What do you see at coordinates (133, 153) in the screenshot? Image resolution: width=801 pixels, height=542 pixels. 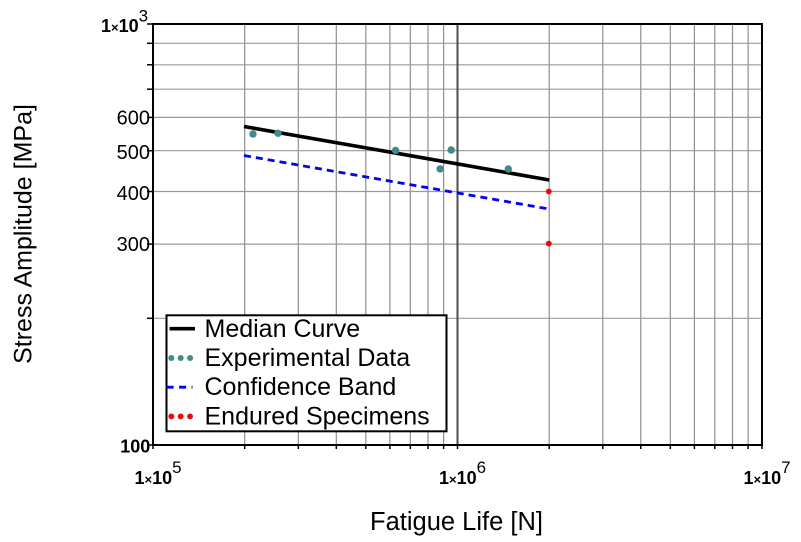 I see `svg-text: 500` at bounding box center [133, 153].